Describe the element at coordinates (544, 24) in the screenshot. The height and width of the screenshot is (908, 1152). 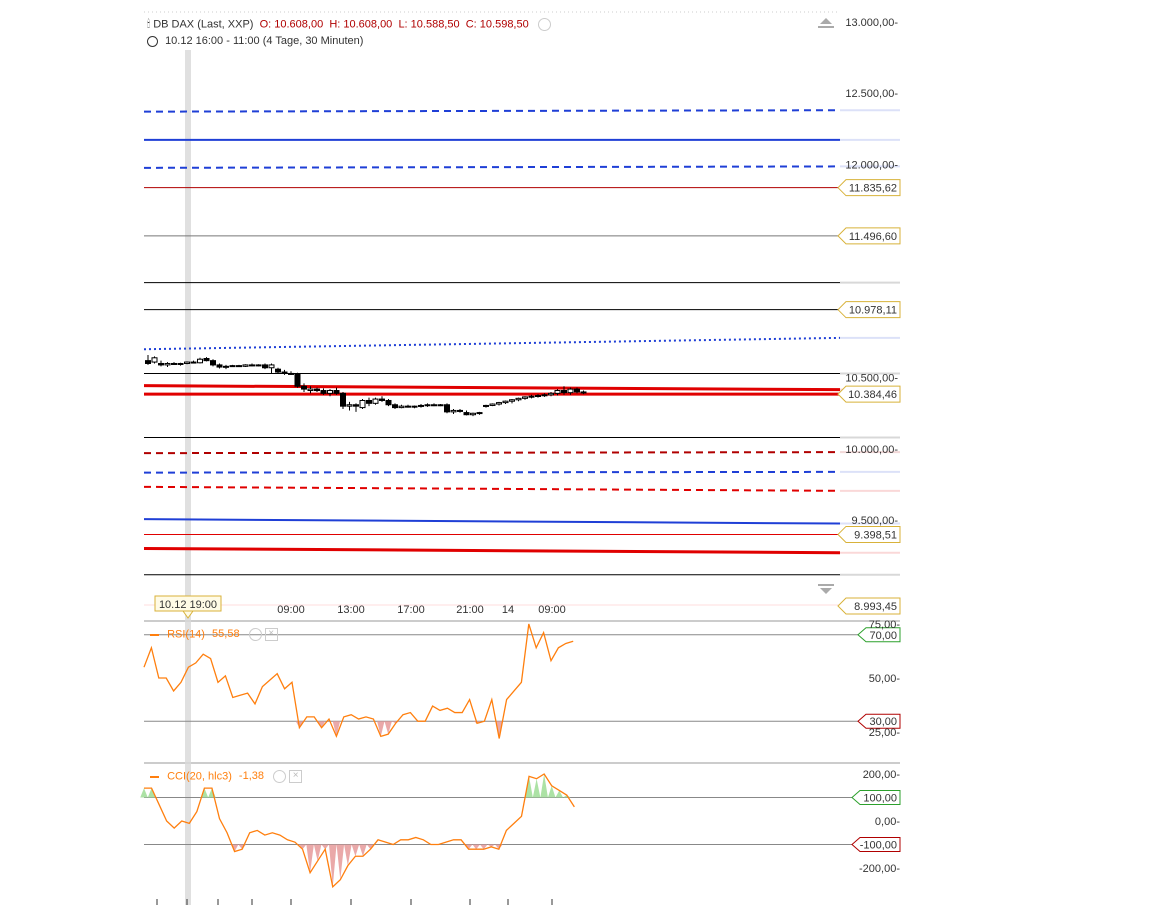
I see `settings-icon` at that location.